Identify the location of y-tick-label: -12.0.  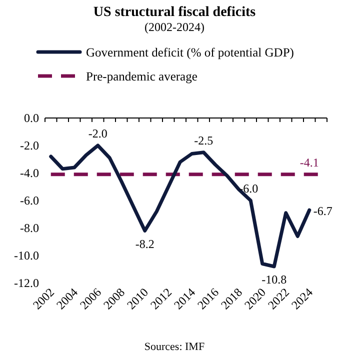
(26, 283).